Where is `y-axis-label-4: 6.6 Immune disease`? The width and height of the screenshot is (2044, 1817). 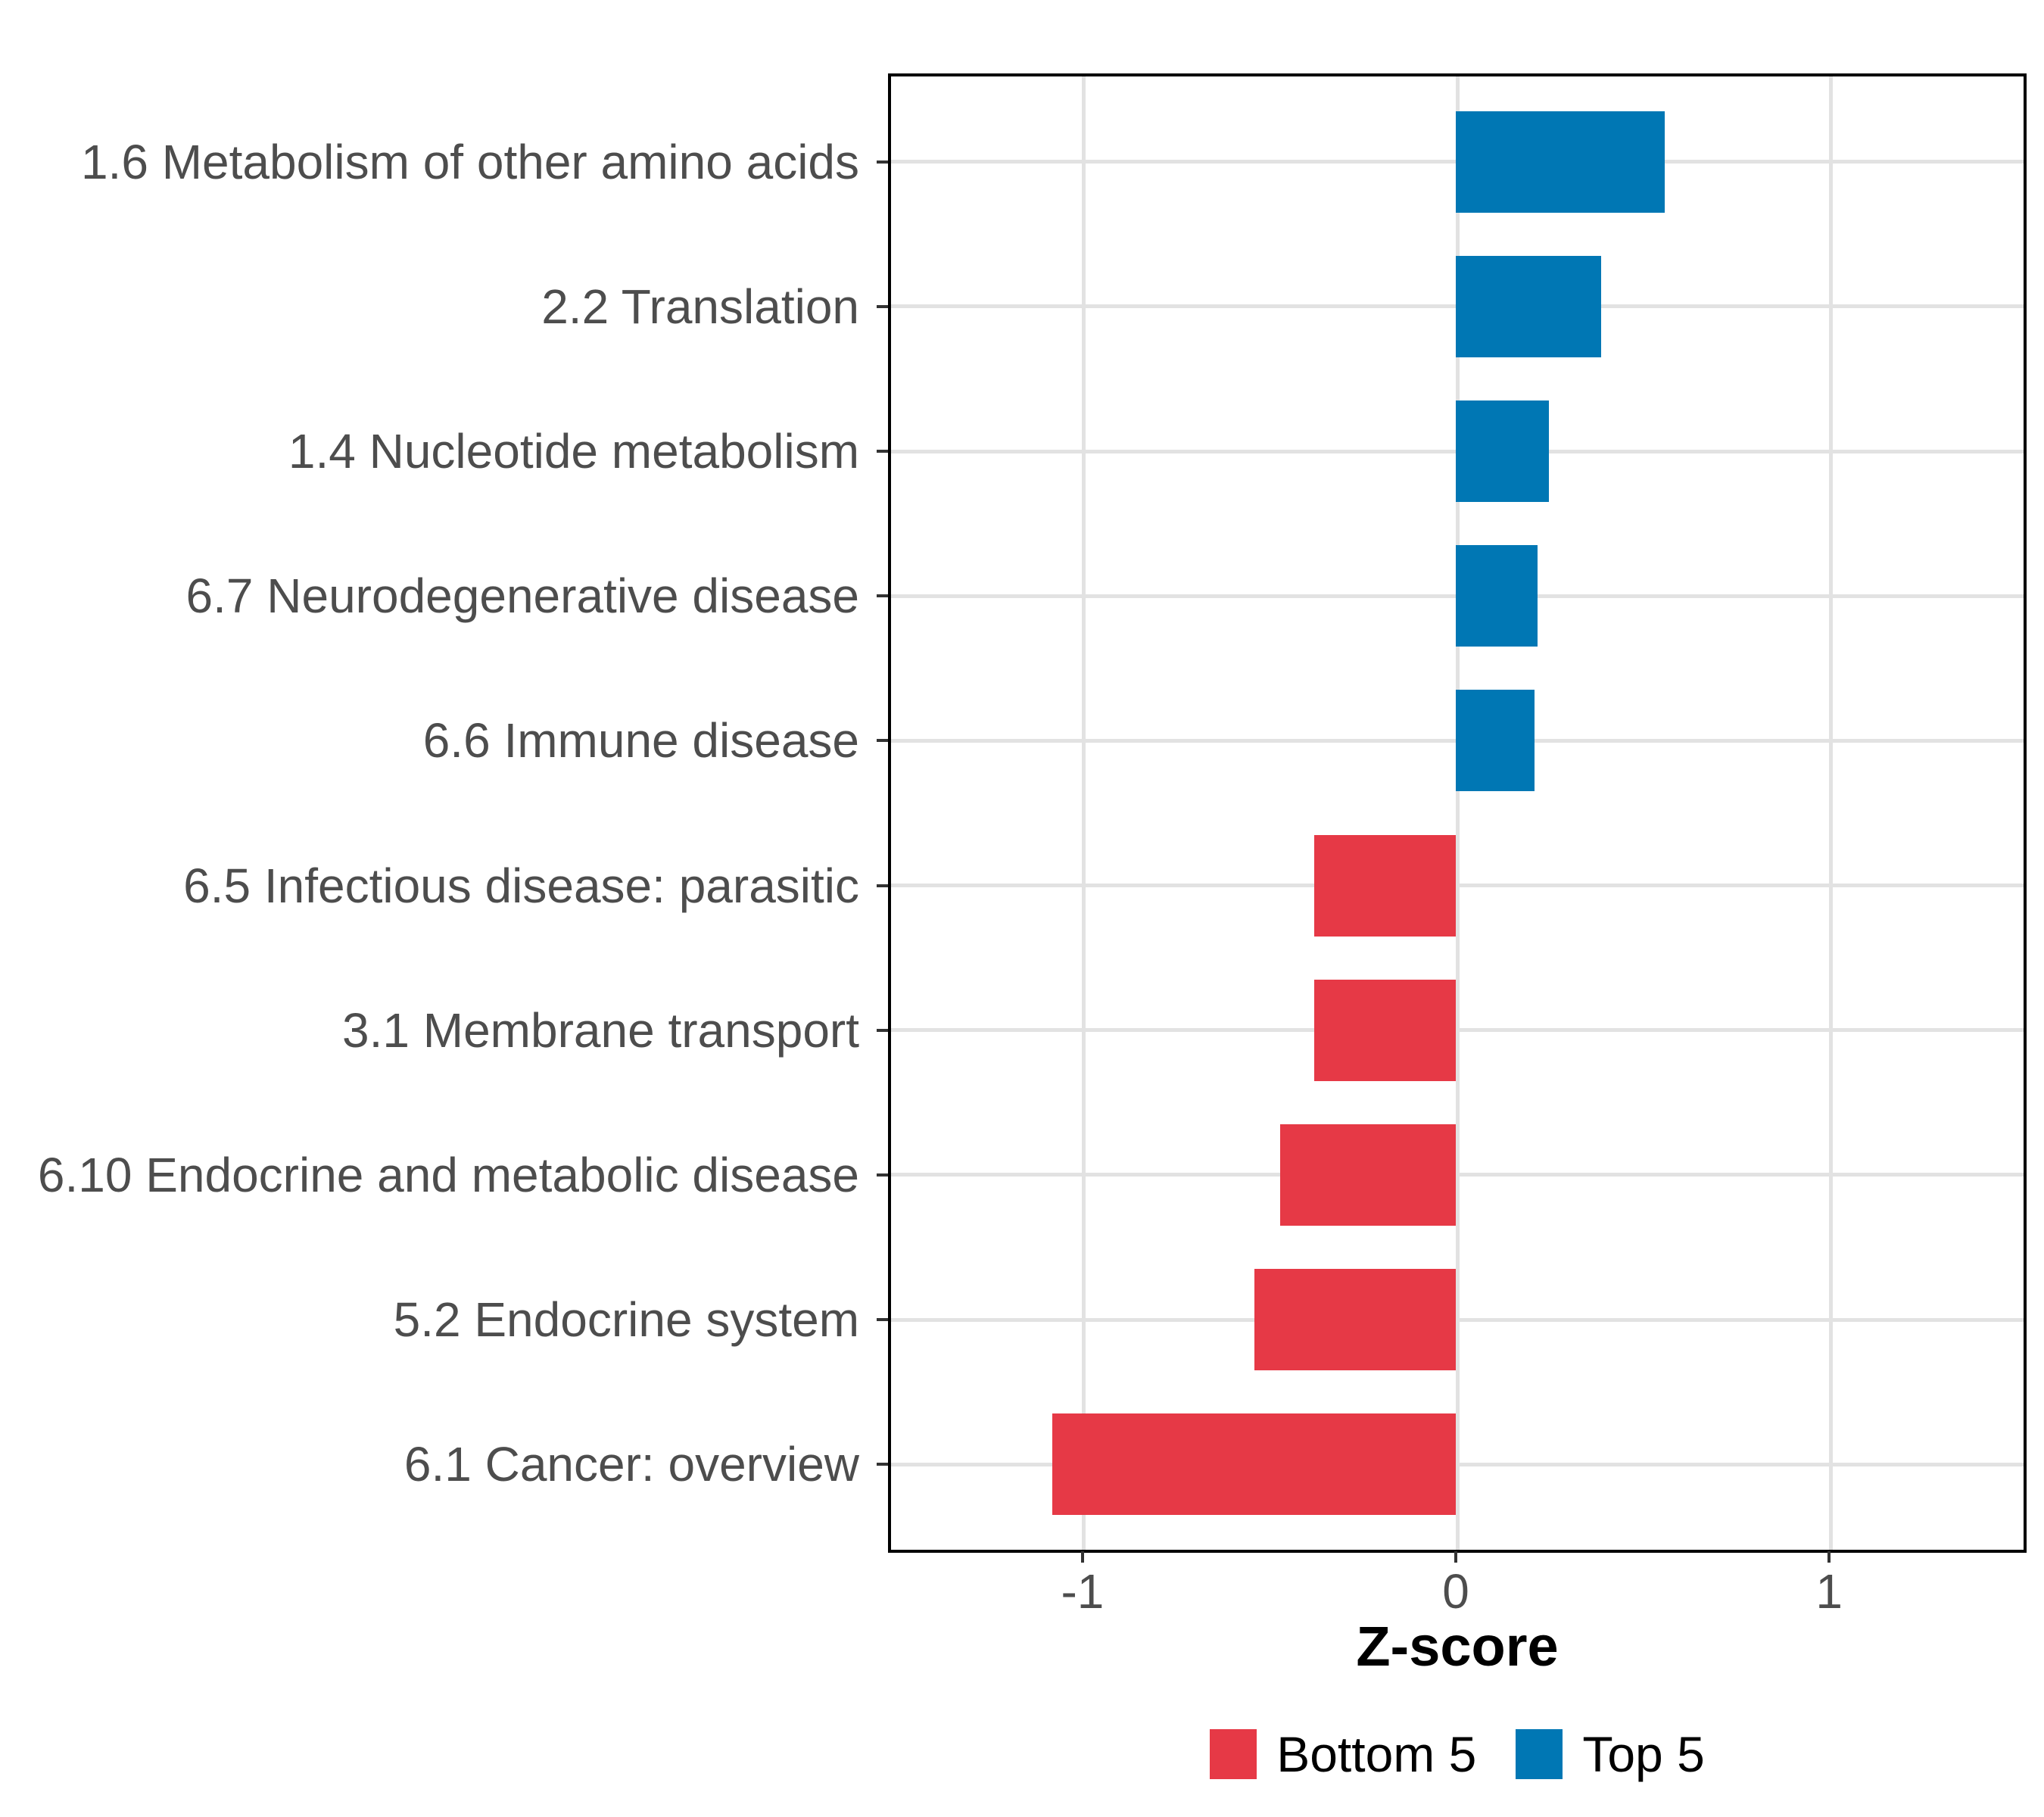
y-axis-label-4: 6.6 Immune disease is located at coordinates (640, 740).